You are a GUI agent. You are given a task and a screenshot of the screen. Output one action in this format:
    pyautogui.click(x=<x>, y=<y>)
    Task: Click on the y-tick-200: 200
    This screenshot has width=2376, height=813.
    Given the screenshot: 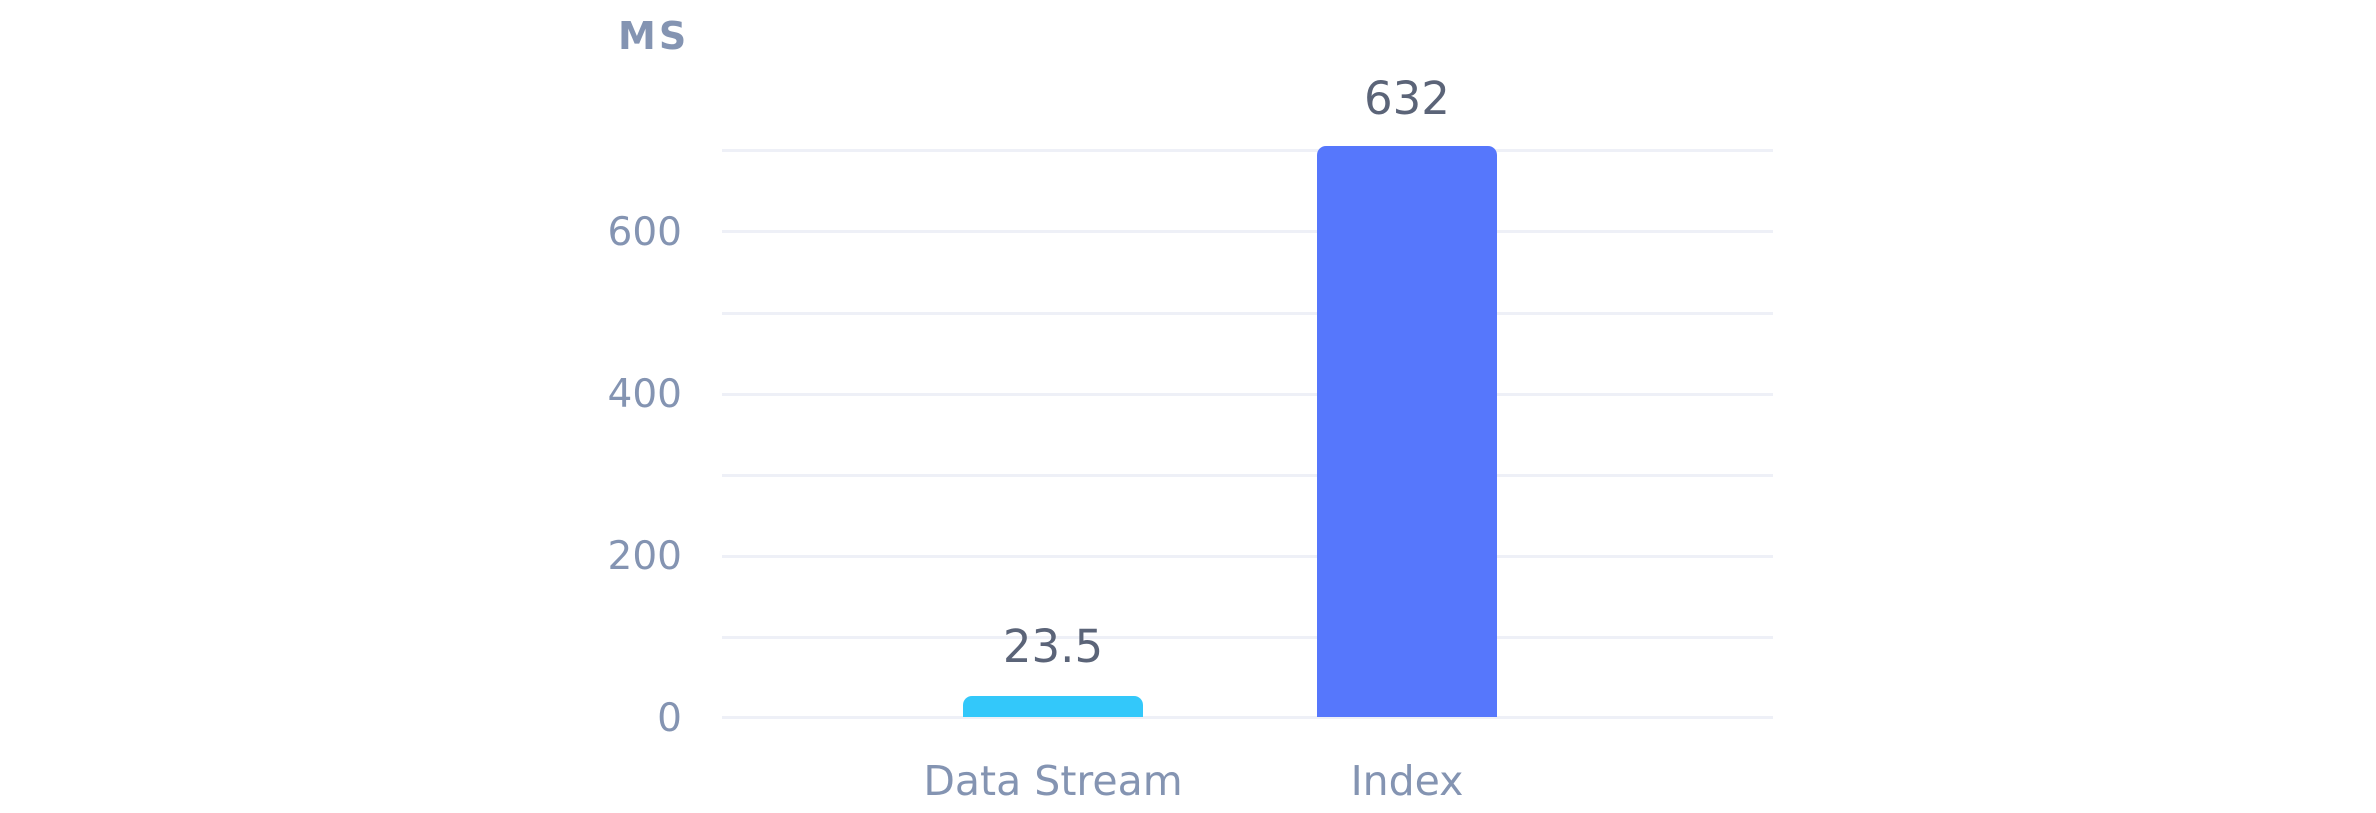 What is the action you would take?
    pyautogui.click(x=644, y=556)
    